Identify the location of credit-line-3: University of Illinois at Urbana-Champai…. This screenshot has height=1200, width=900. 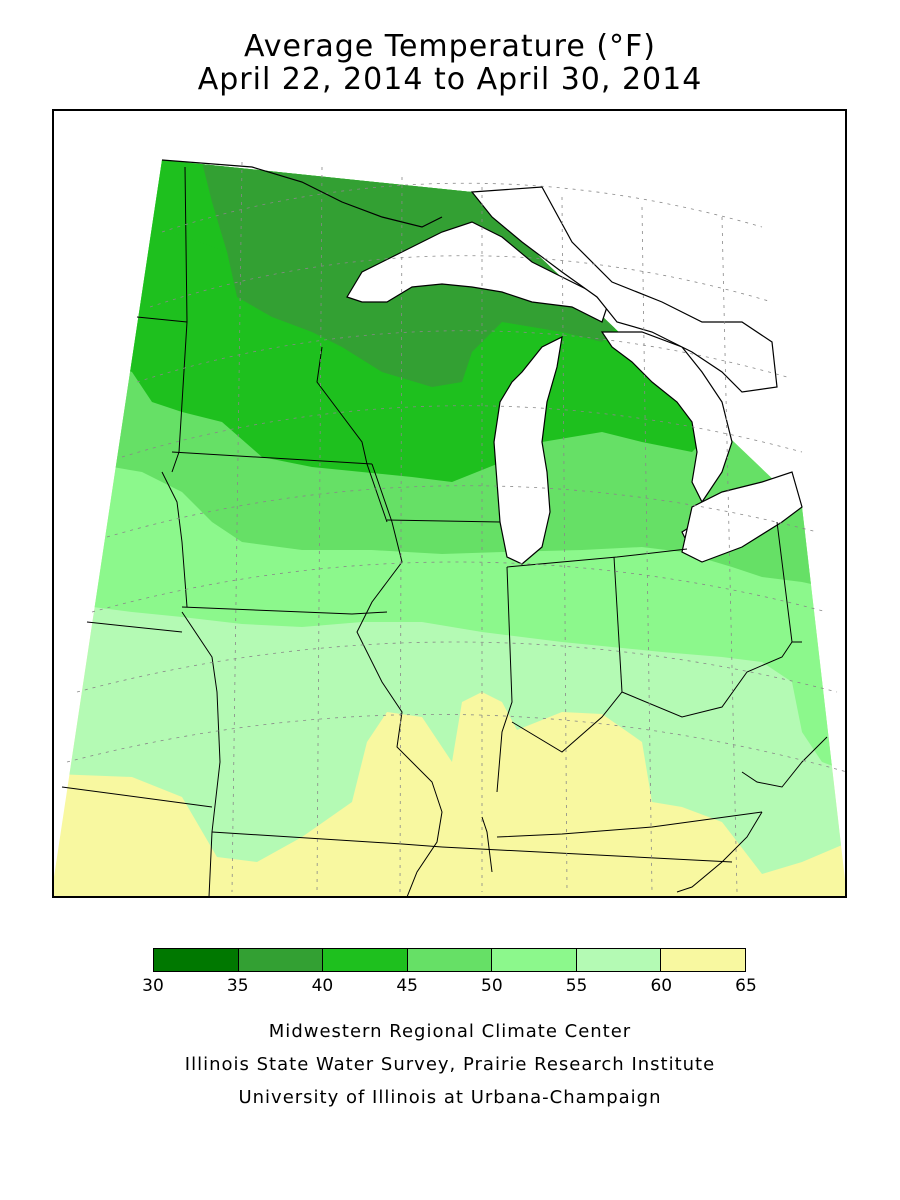
(450, 1097).